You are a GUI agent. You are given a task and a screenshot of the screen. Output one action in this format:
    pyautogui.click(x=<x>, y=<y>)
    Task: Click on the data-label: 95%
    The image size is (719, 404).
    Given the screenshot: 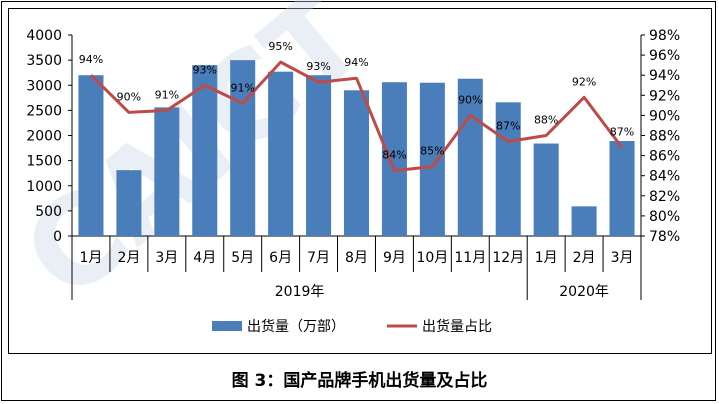 What is the action you would take?
    pyautogui.click(x=280, y=46)
    